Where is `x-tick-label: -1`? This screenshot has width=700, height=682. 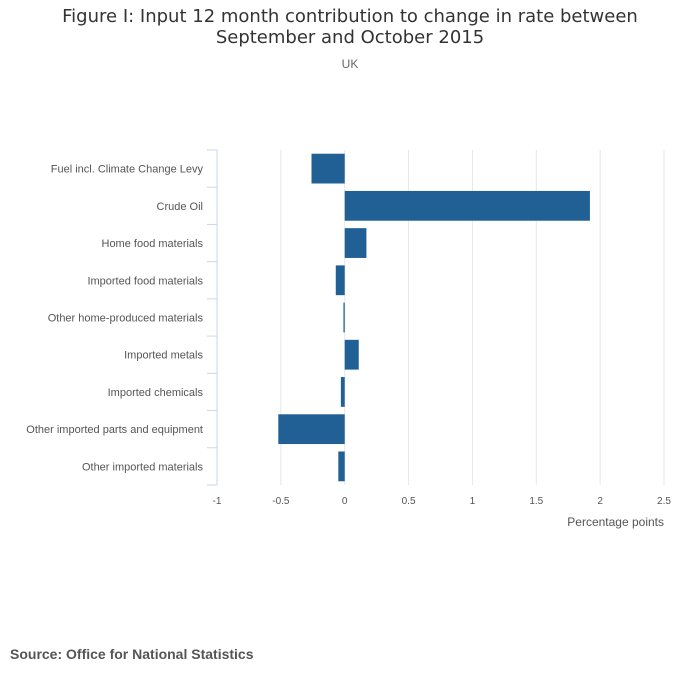 x-tick-label: -1 is located at coordinates (217, 501).